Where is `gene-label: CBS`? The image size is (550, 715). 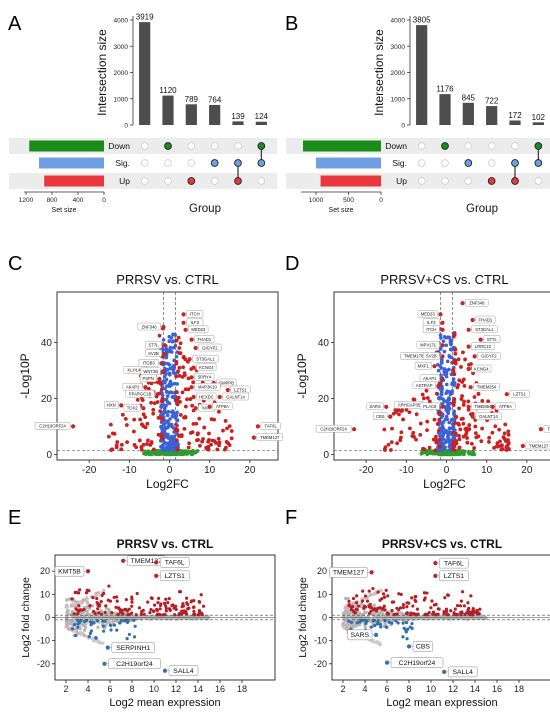
gene-label: CBS is located at coordinates (423, 647).